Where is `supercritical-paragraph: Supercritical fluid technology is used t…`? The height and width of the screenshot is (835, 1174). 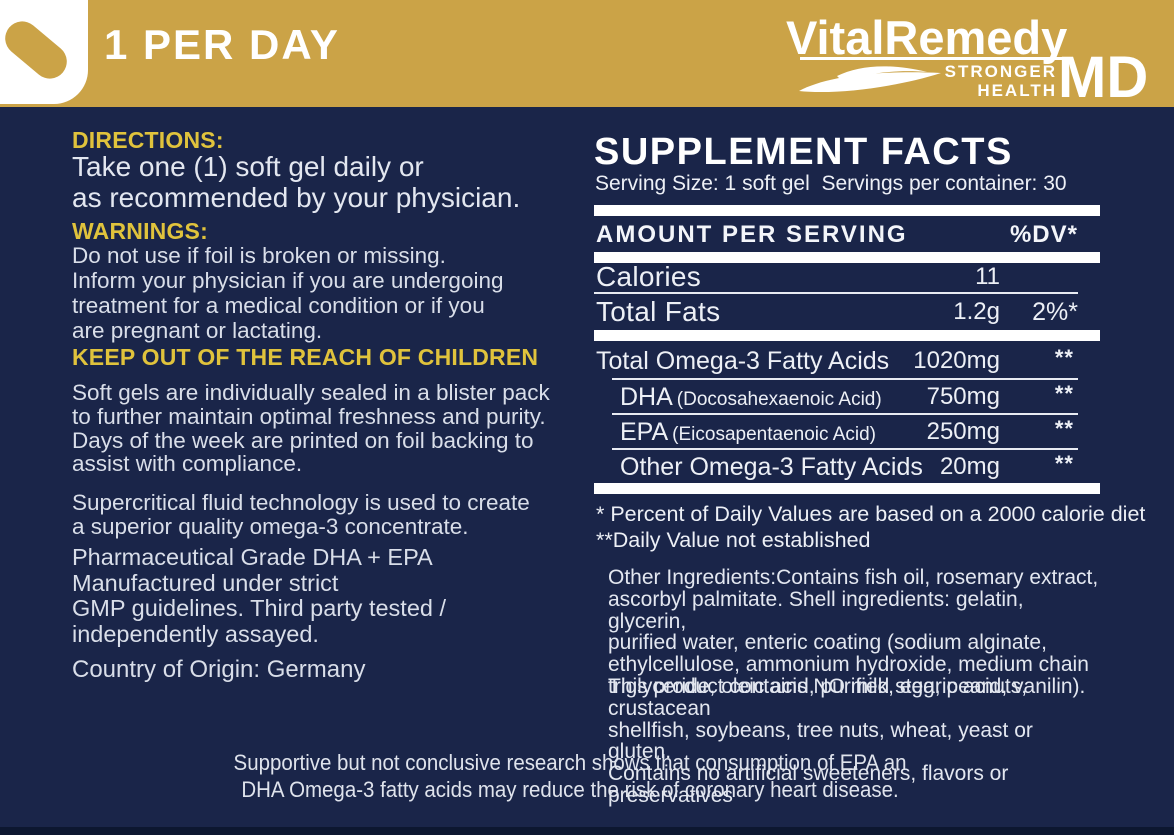
supercritical-paragraph: Supercritical fluid technology is used t… is located at coordinates (301, 514).